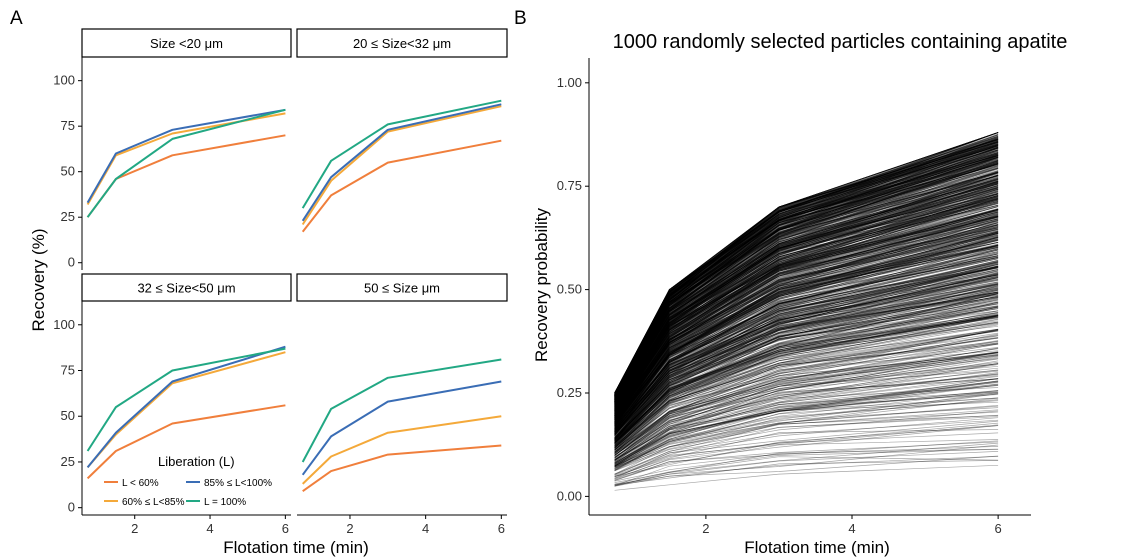 The image size is (1121, 557). Describe the element at coordinates (569, 185) in the screenshot. I see `y-tick-label: 0.75` at that location.